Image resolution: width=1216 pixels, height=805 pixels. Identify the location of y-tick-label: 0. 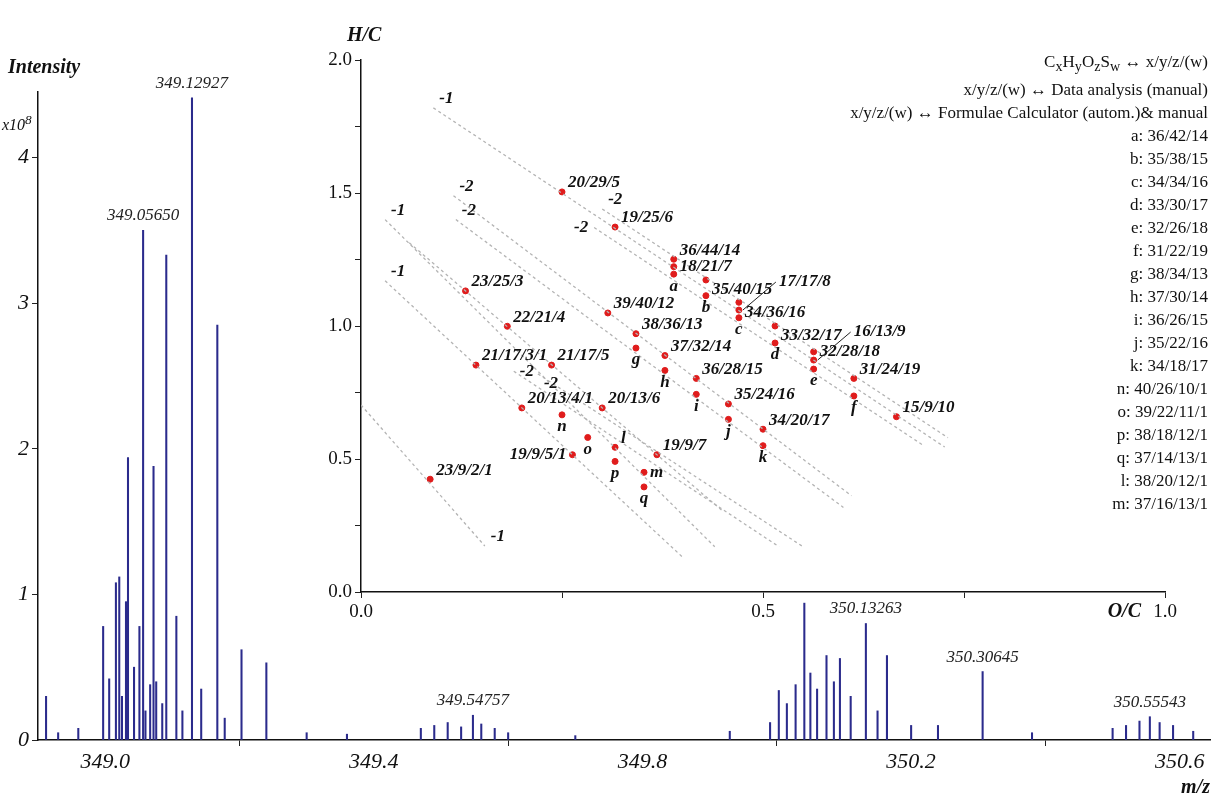
(23, 738).